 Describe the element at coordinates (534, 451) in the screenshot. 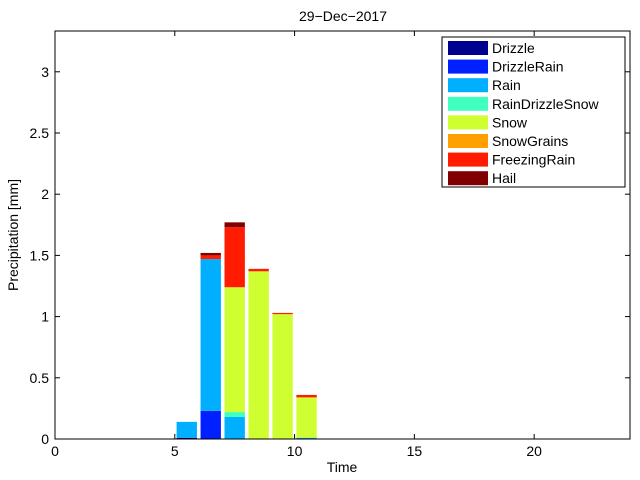

I see `x-tick-label-20: 20` at that location.